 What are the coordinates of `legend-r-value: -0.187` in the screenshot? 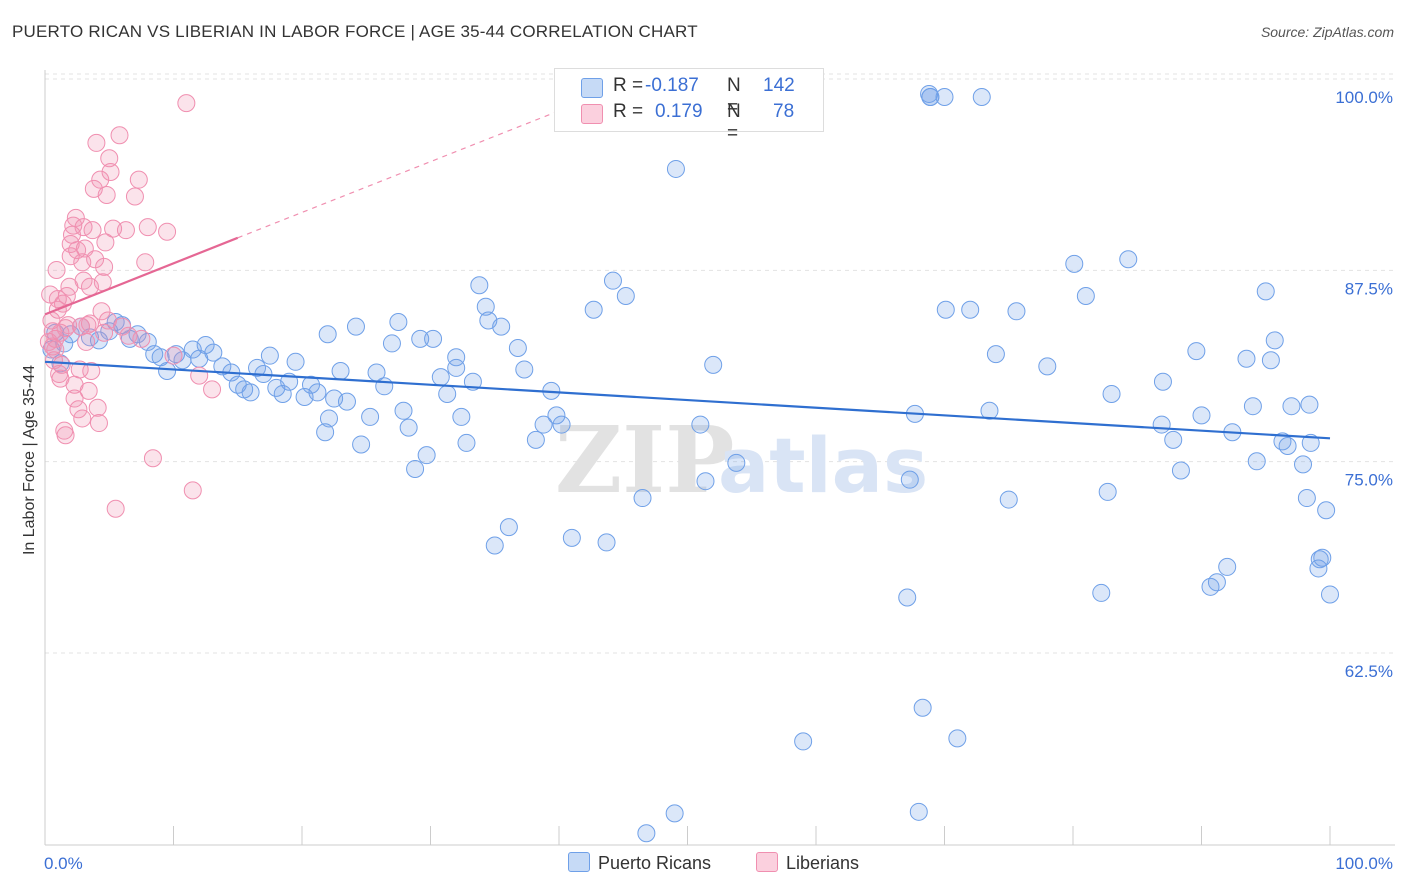 It's located at (672, 85).